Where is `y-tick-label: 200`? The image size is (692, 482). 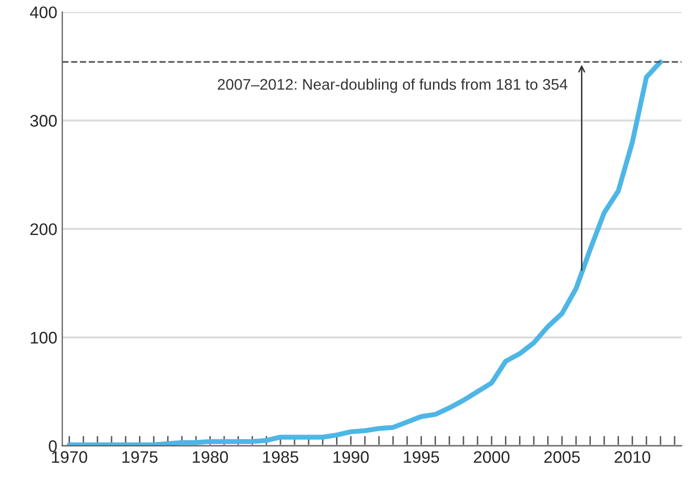
y-tick-label: 200 is located at coordinates (43, 229).